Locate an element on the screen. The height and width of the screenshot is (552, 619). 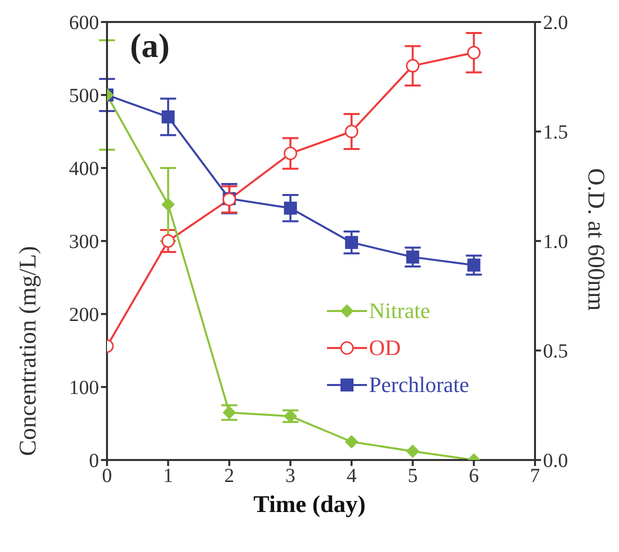
x-axis-title: Time (day) is located at coordinates (309, 505).